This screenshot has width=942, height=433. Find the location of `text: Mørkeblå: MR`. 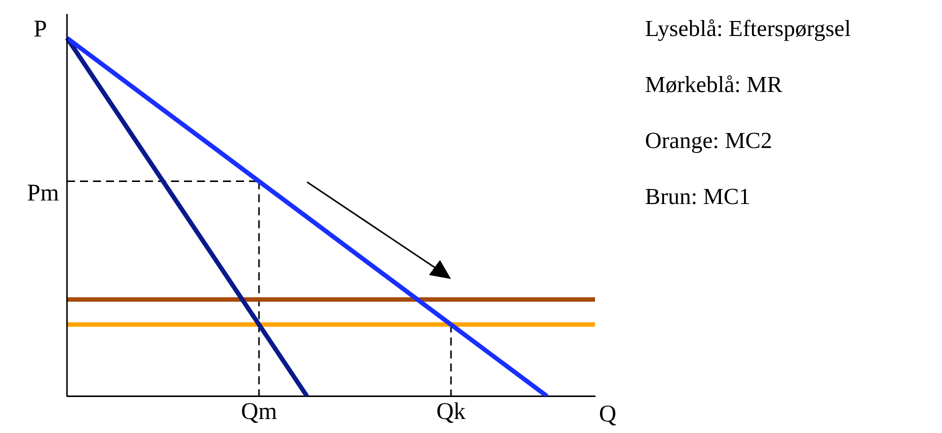

text: Mørkeblå: MR is located at coordinates (714, 85).